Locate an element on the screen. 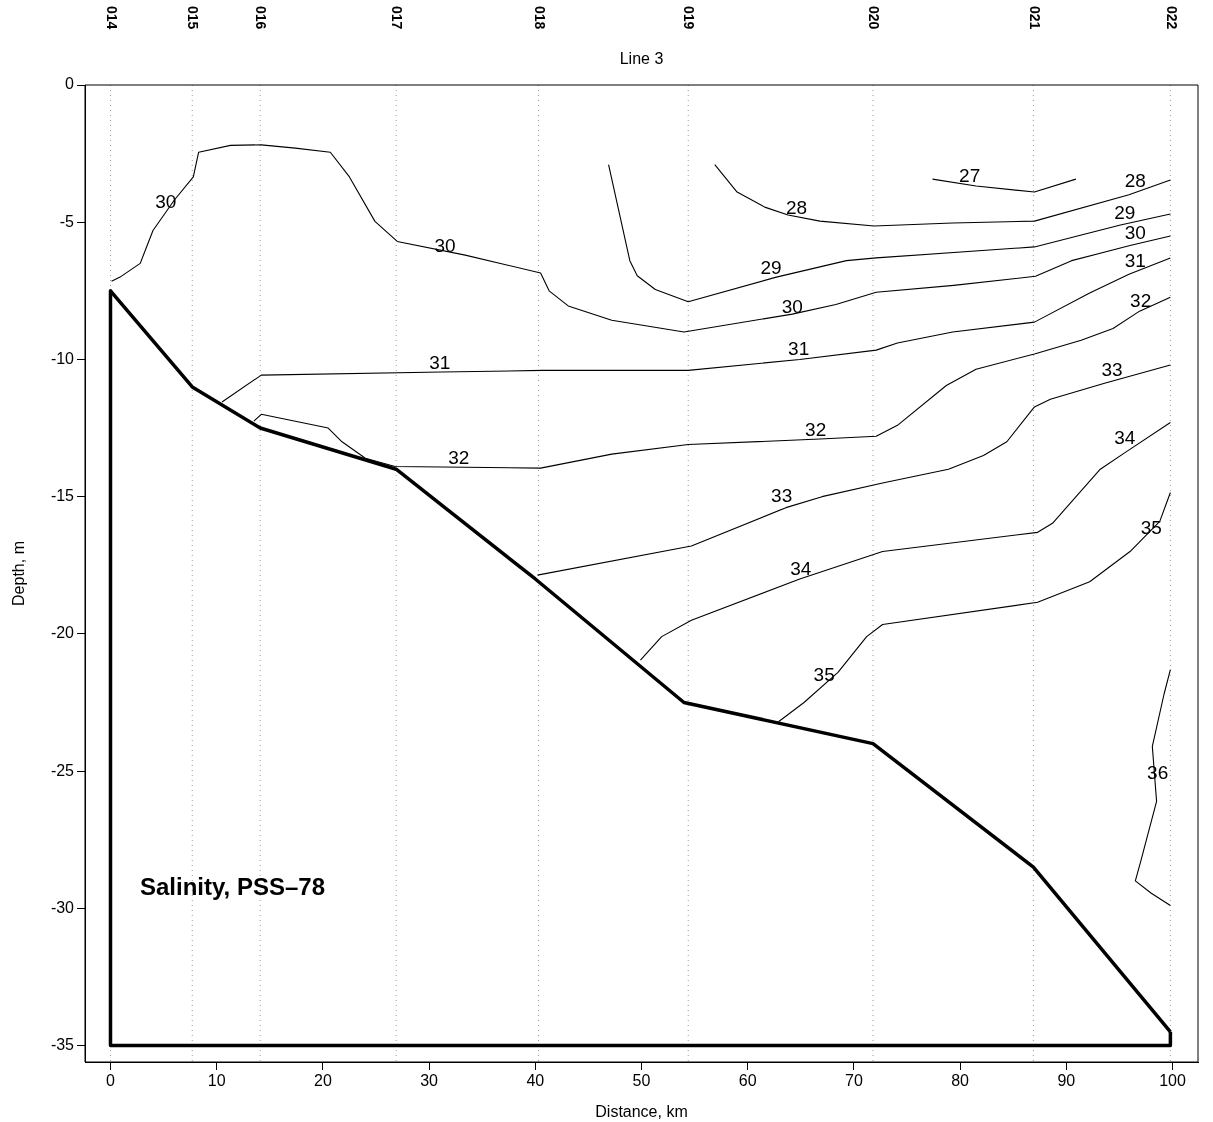 Image resolution: width=1213 pixels, height=1122 pixels. y-tick-label: -20 is located at coordinates (62, 633).